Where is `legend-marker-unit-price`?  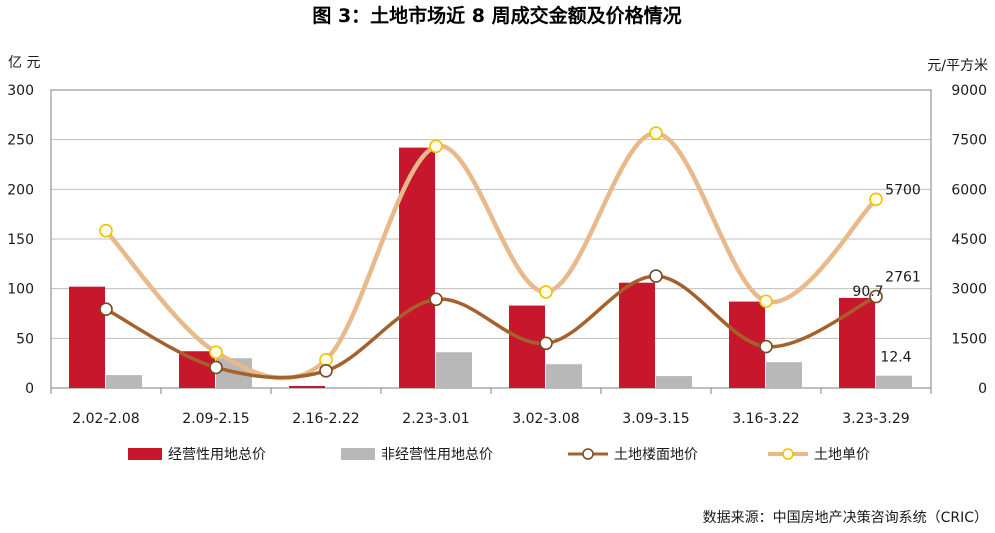 legend-marker-unit-price is located at coordinates (788, 454).